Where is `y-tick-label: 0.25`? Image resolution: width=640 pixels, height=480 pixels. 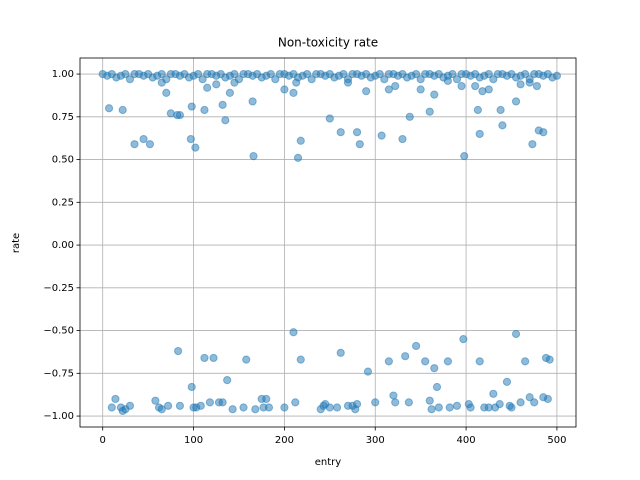 y-tick-label: 0.25 is located at coordinates (63, 202).